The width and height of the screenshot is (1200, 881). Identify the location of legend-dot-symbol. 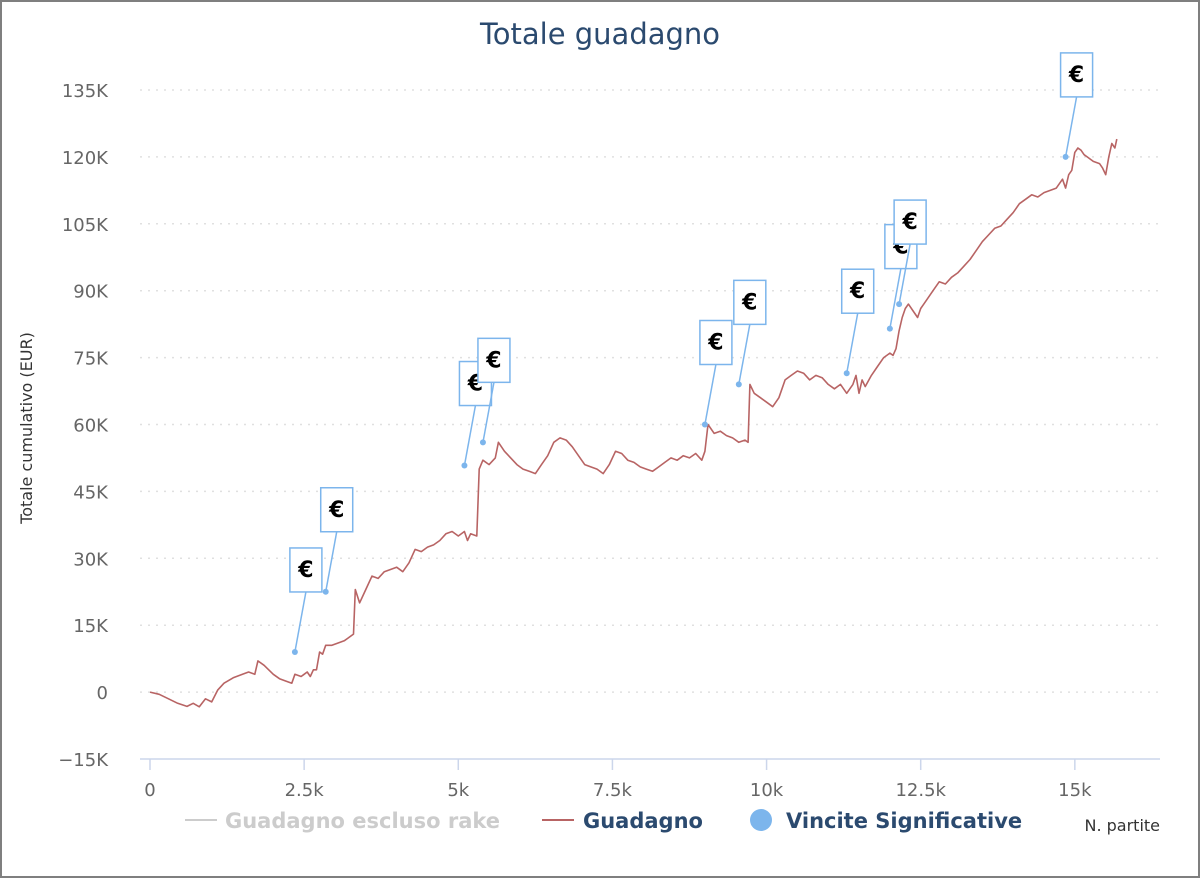
(761, 820).